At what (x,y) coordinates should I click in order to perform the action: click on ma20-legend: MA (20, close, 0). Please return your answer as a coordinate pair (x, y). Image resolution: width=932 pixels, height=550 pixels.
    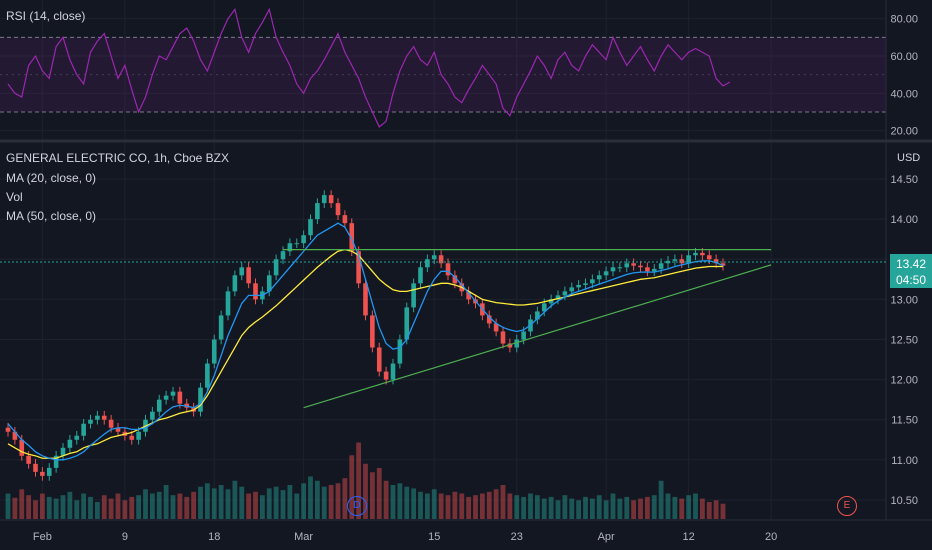
    Looking at the image, I should click on (51, 178).